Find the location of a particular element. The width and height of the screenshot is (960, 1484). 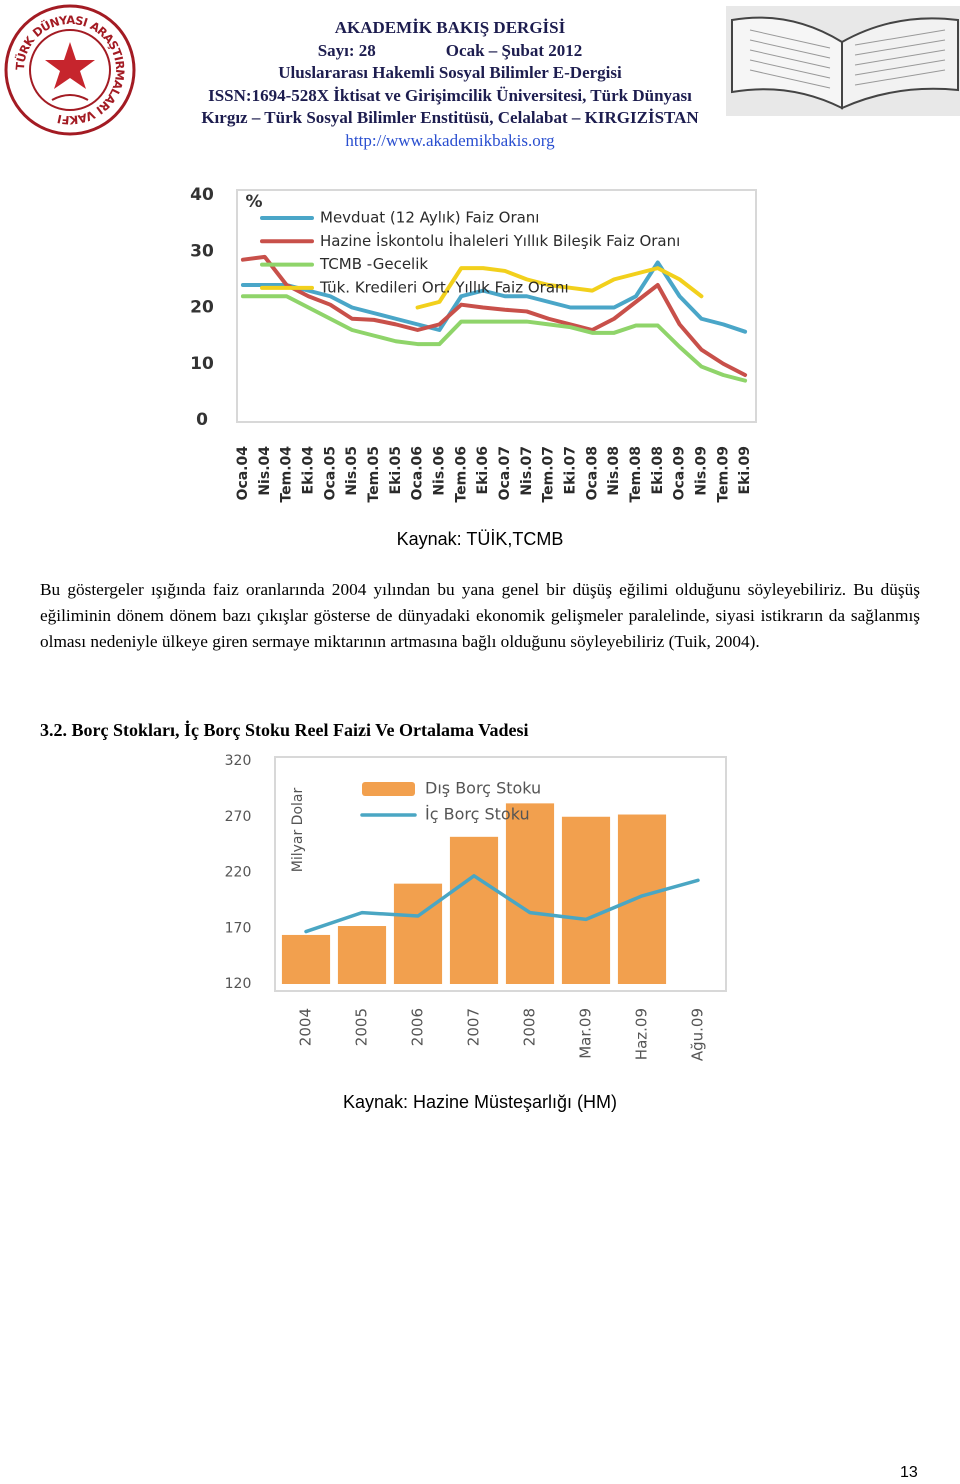

x-tick-label: Eki.06 is located at coordinates (483, 470).